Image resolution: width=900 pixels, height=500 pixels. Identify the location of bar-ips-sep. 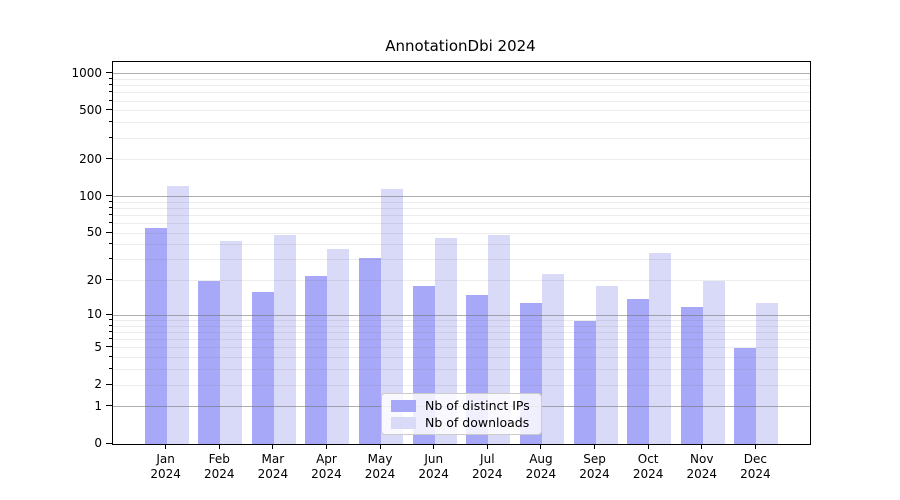
(584, 382).